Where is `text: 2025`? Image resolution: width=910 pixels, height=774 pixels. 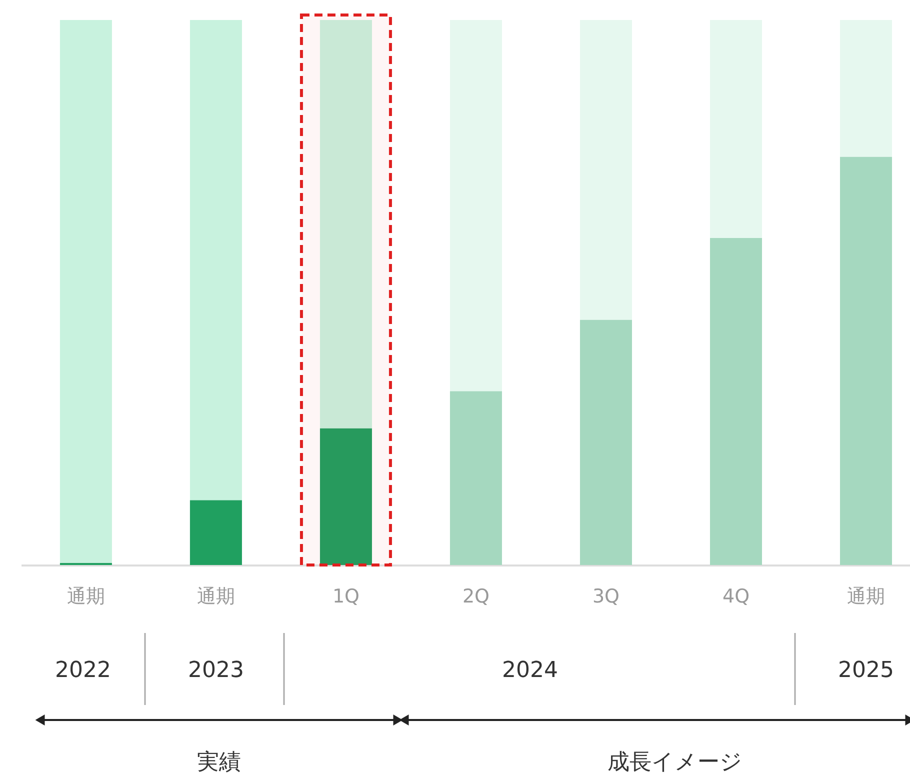 text: 2025 is located at coordinates (866, 670).